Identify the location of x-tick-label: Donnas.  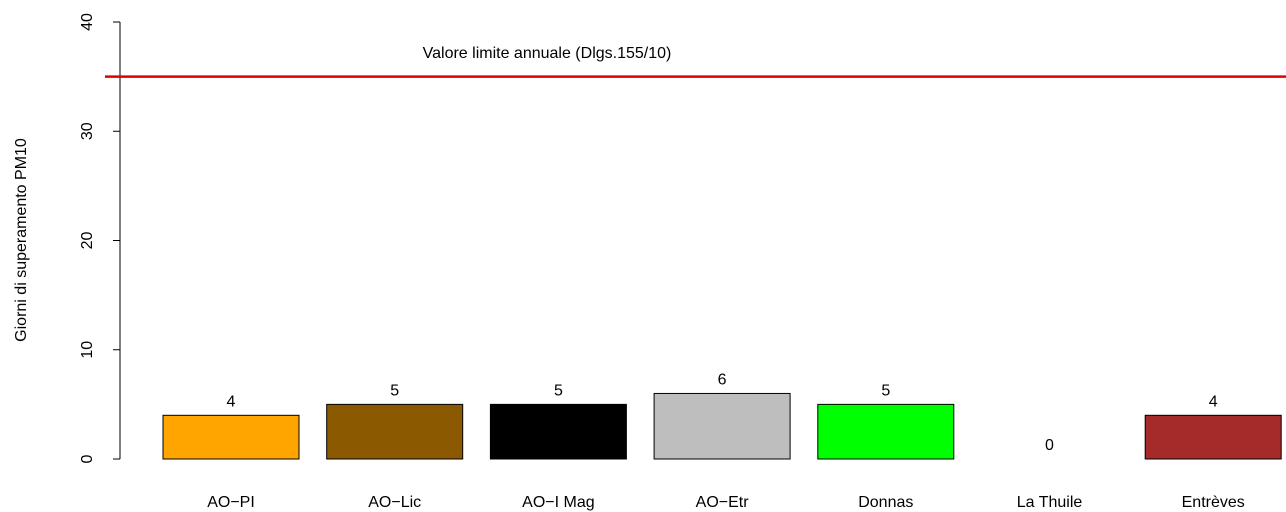
(885, 502).